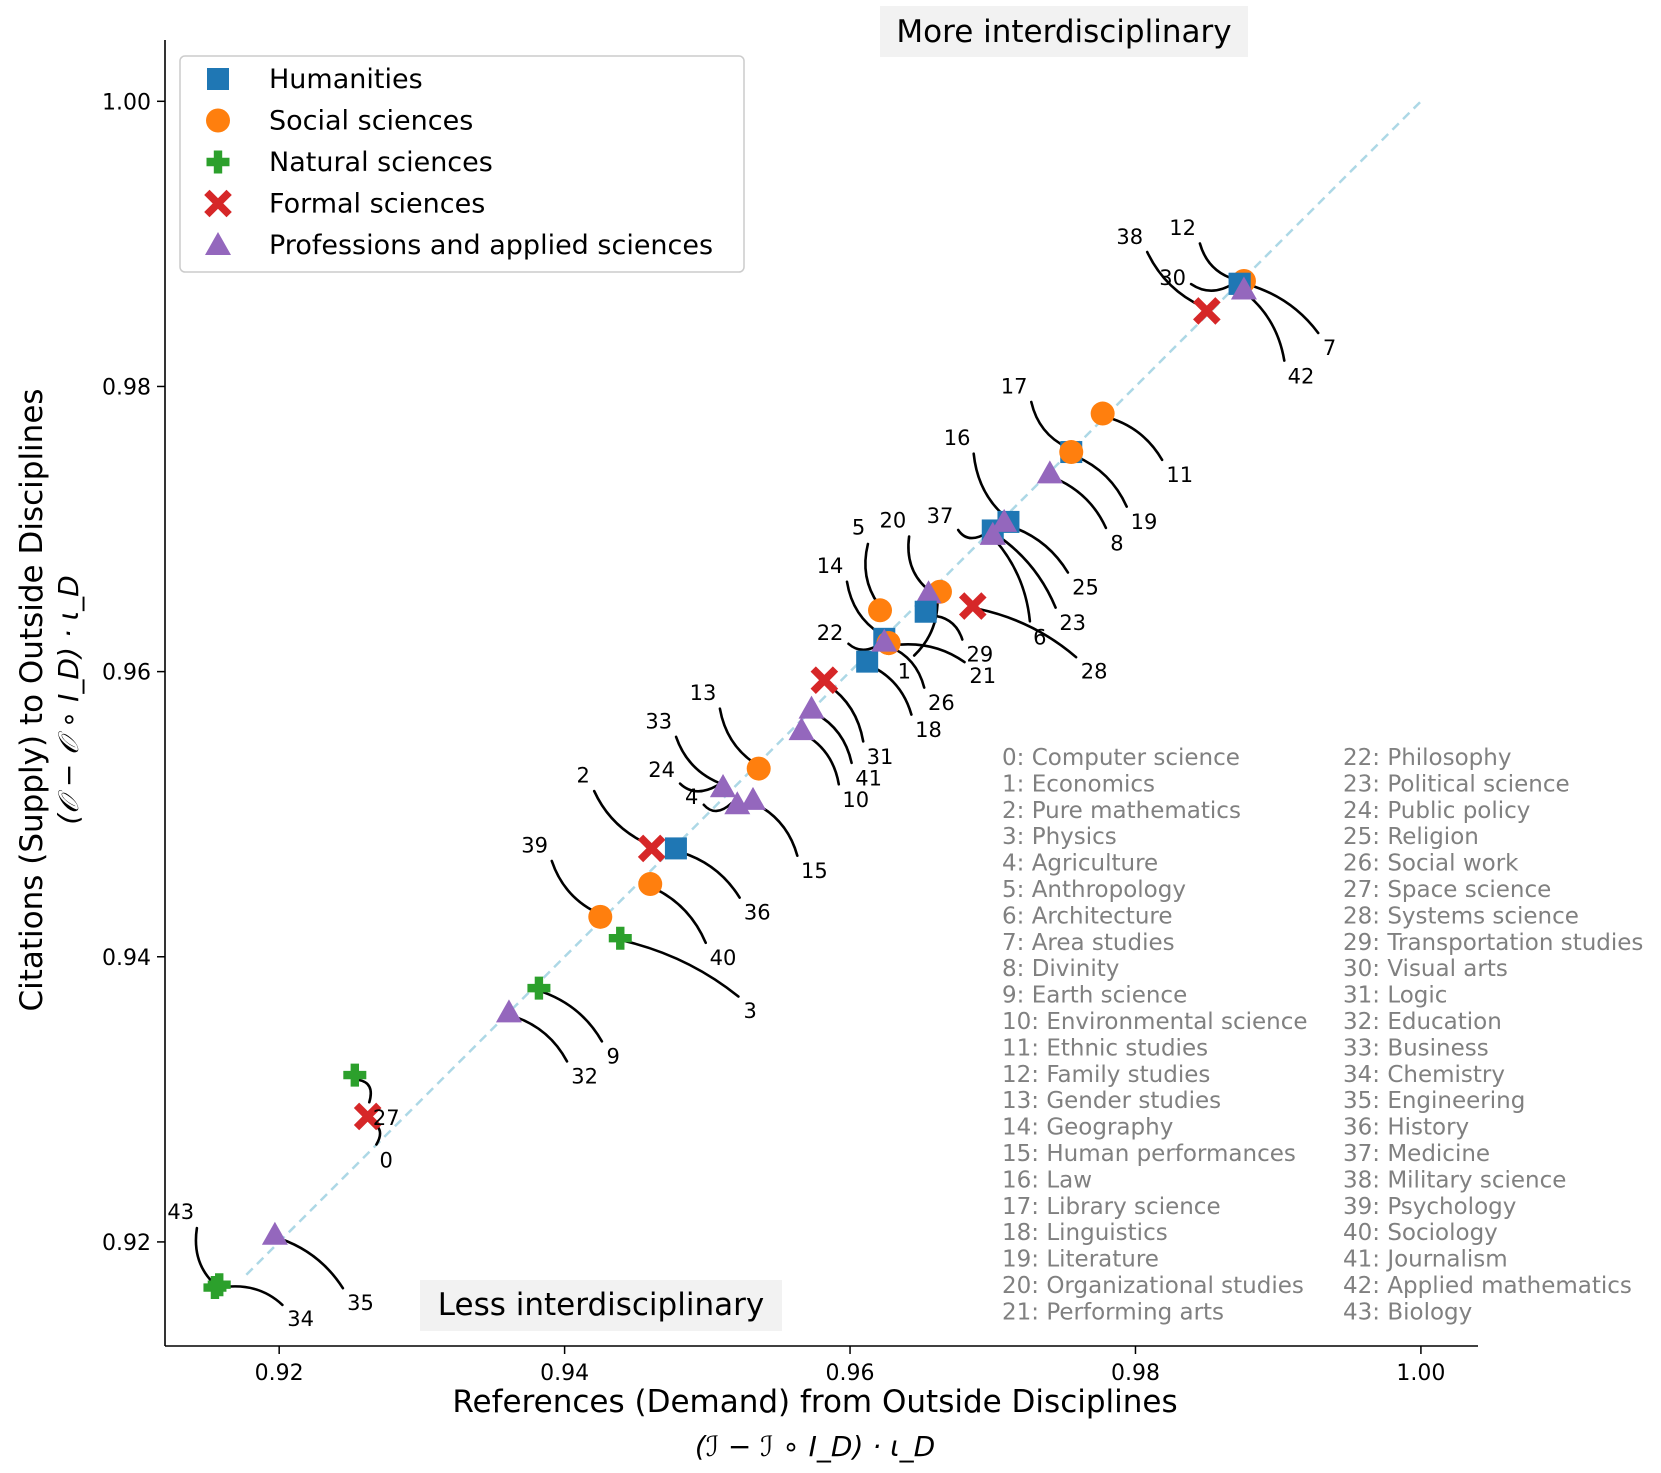 The image size is (1661, 1473). What do you see at coordinates (1461, 916) in the screenshot?
I see `key-entry: 28: Systems science` at bounding box center [1461, 916].